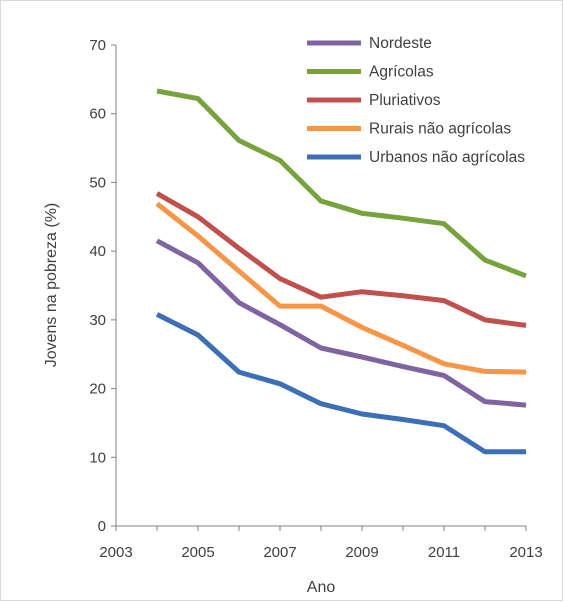 This screenshot has width=564, height=602. I want to click on legend-label: Nordeste, so click(400, 43).